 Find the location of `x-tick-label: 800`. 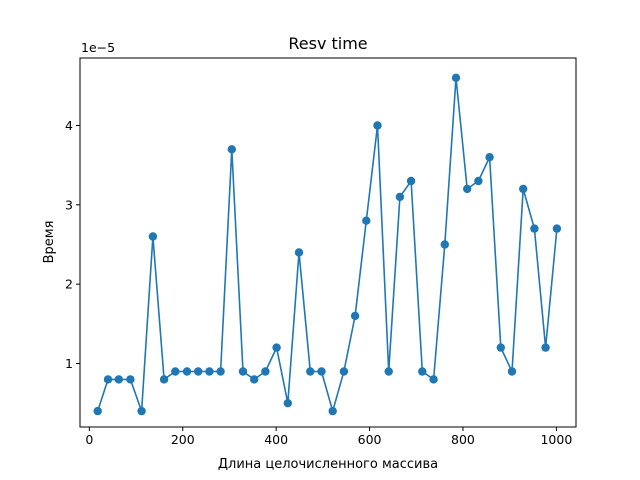

x-tick-label: 800 is located at coordinates (463, 439).